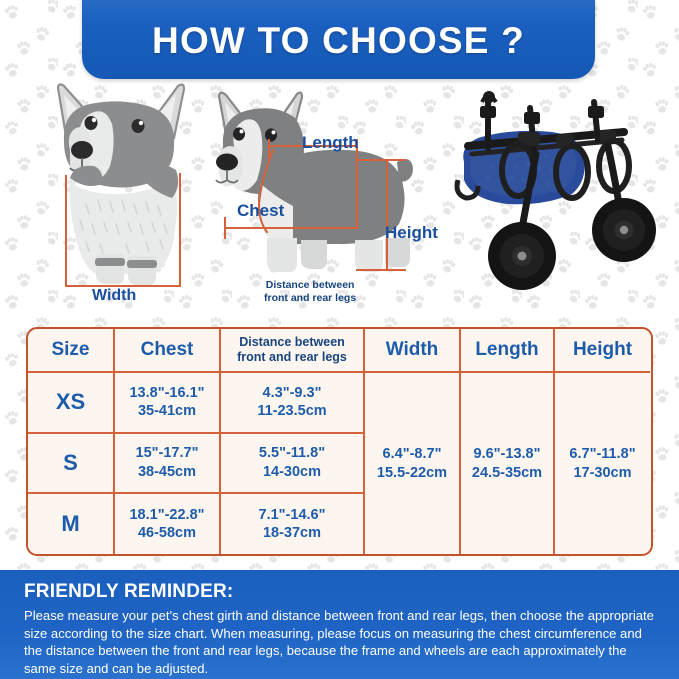 This screenshot has width=679, height=679. I want to click on value-cm: 46-58cm, so click(167, 533).